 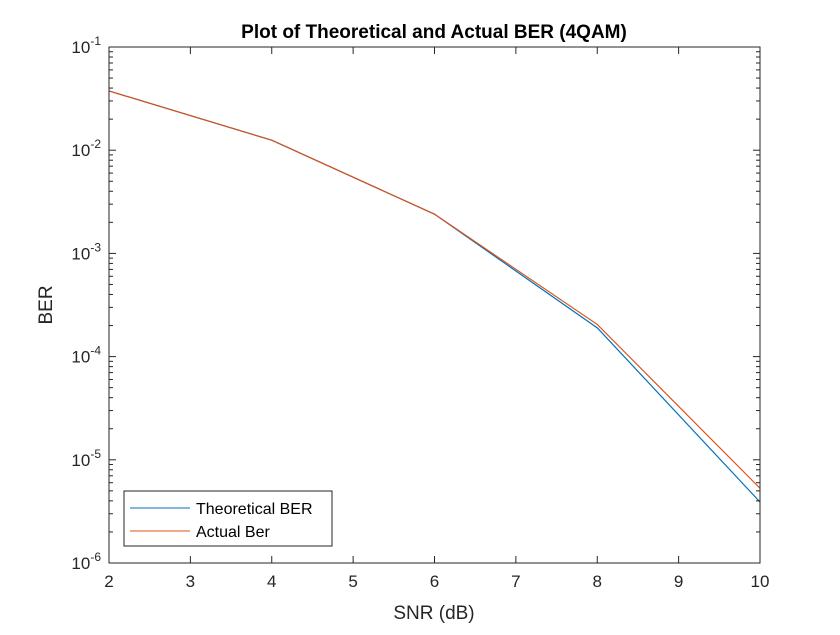 What do you see at coordinates (433, 613) in the screenshot?
I see `x-axis-label: SNR (dB)` at bounding box center [433, 613].